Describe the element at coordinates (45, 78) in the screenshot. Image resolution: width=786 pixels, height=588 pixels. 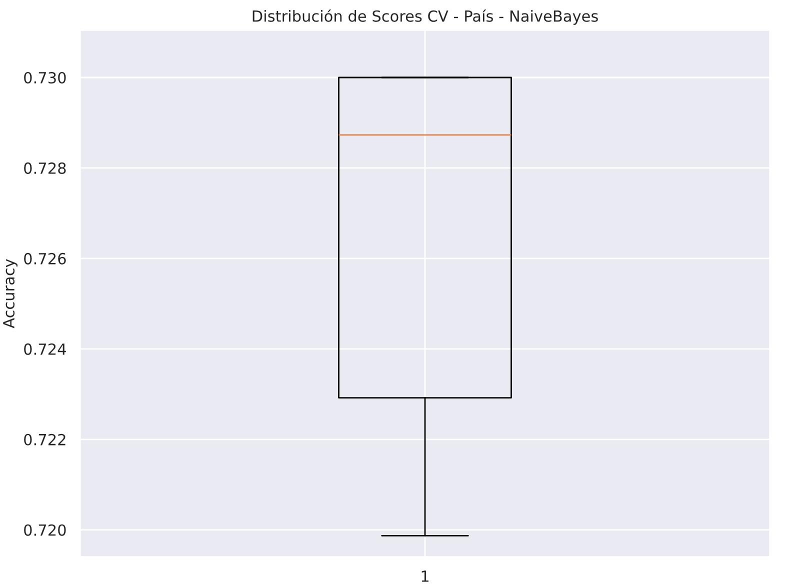
I see `y-tick-label: 0.730` at that location.